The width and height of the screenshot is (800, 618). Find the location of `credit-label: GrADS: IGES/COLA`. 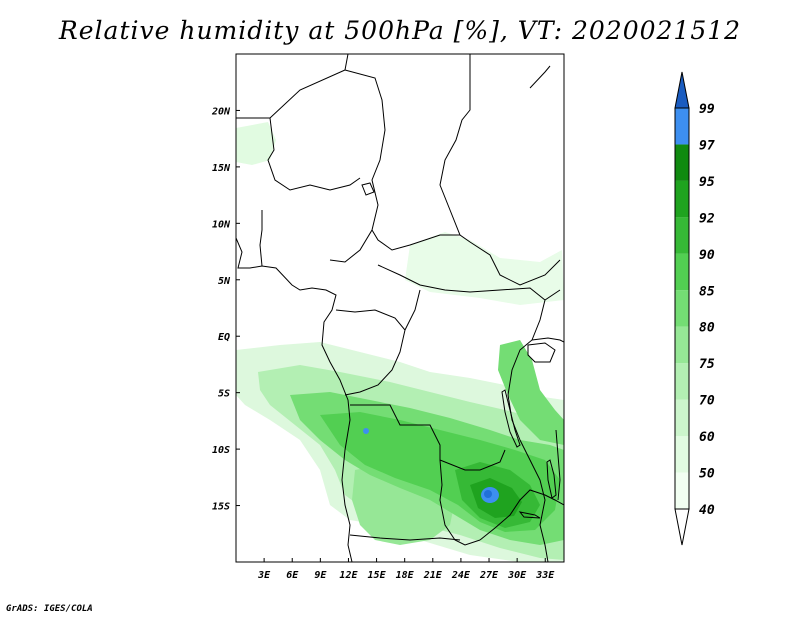

credit-label: GrADS: IGES/COLA is located at coordinates (49, 609).